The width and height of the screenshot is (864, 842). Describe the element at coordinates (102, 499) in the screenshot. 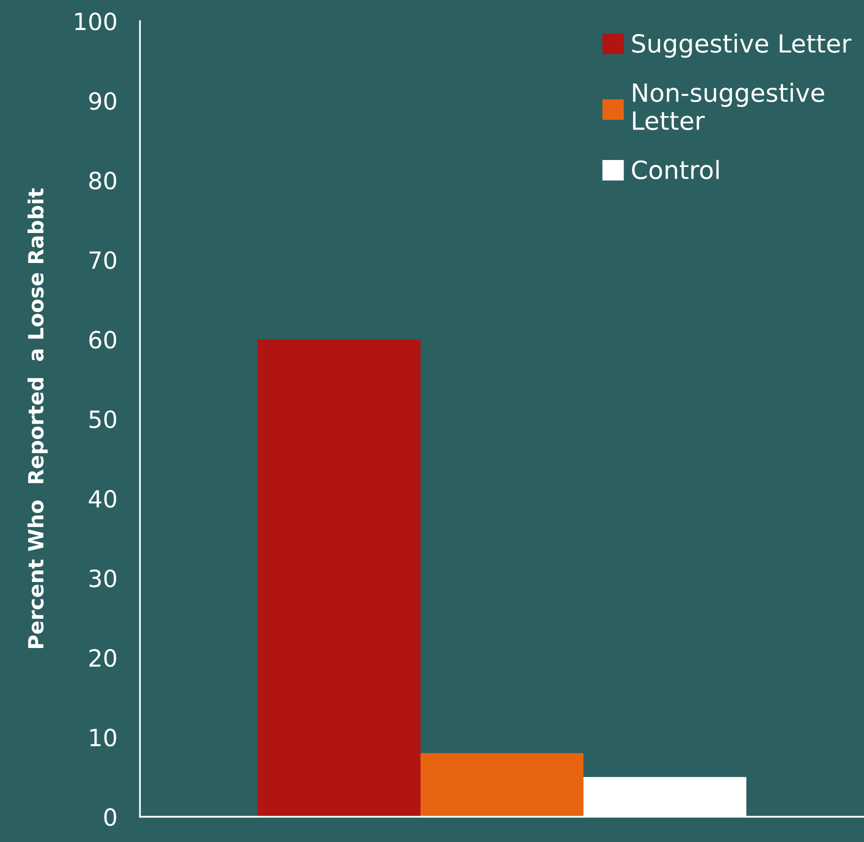

I see `y-tick-label: 40` at that location.